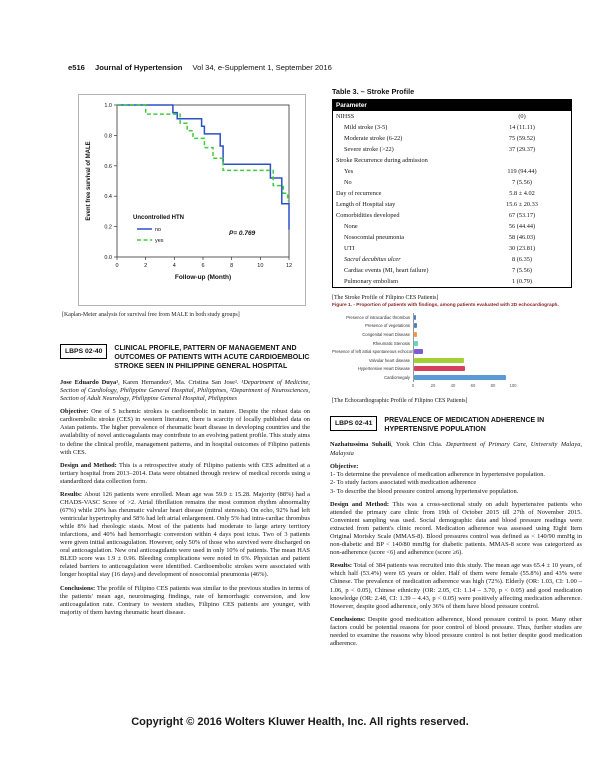  Describe the element at coordinates (452, 171) in the screenshot. I see `table-row: Yes 119 (94.44)` at that location.